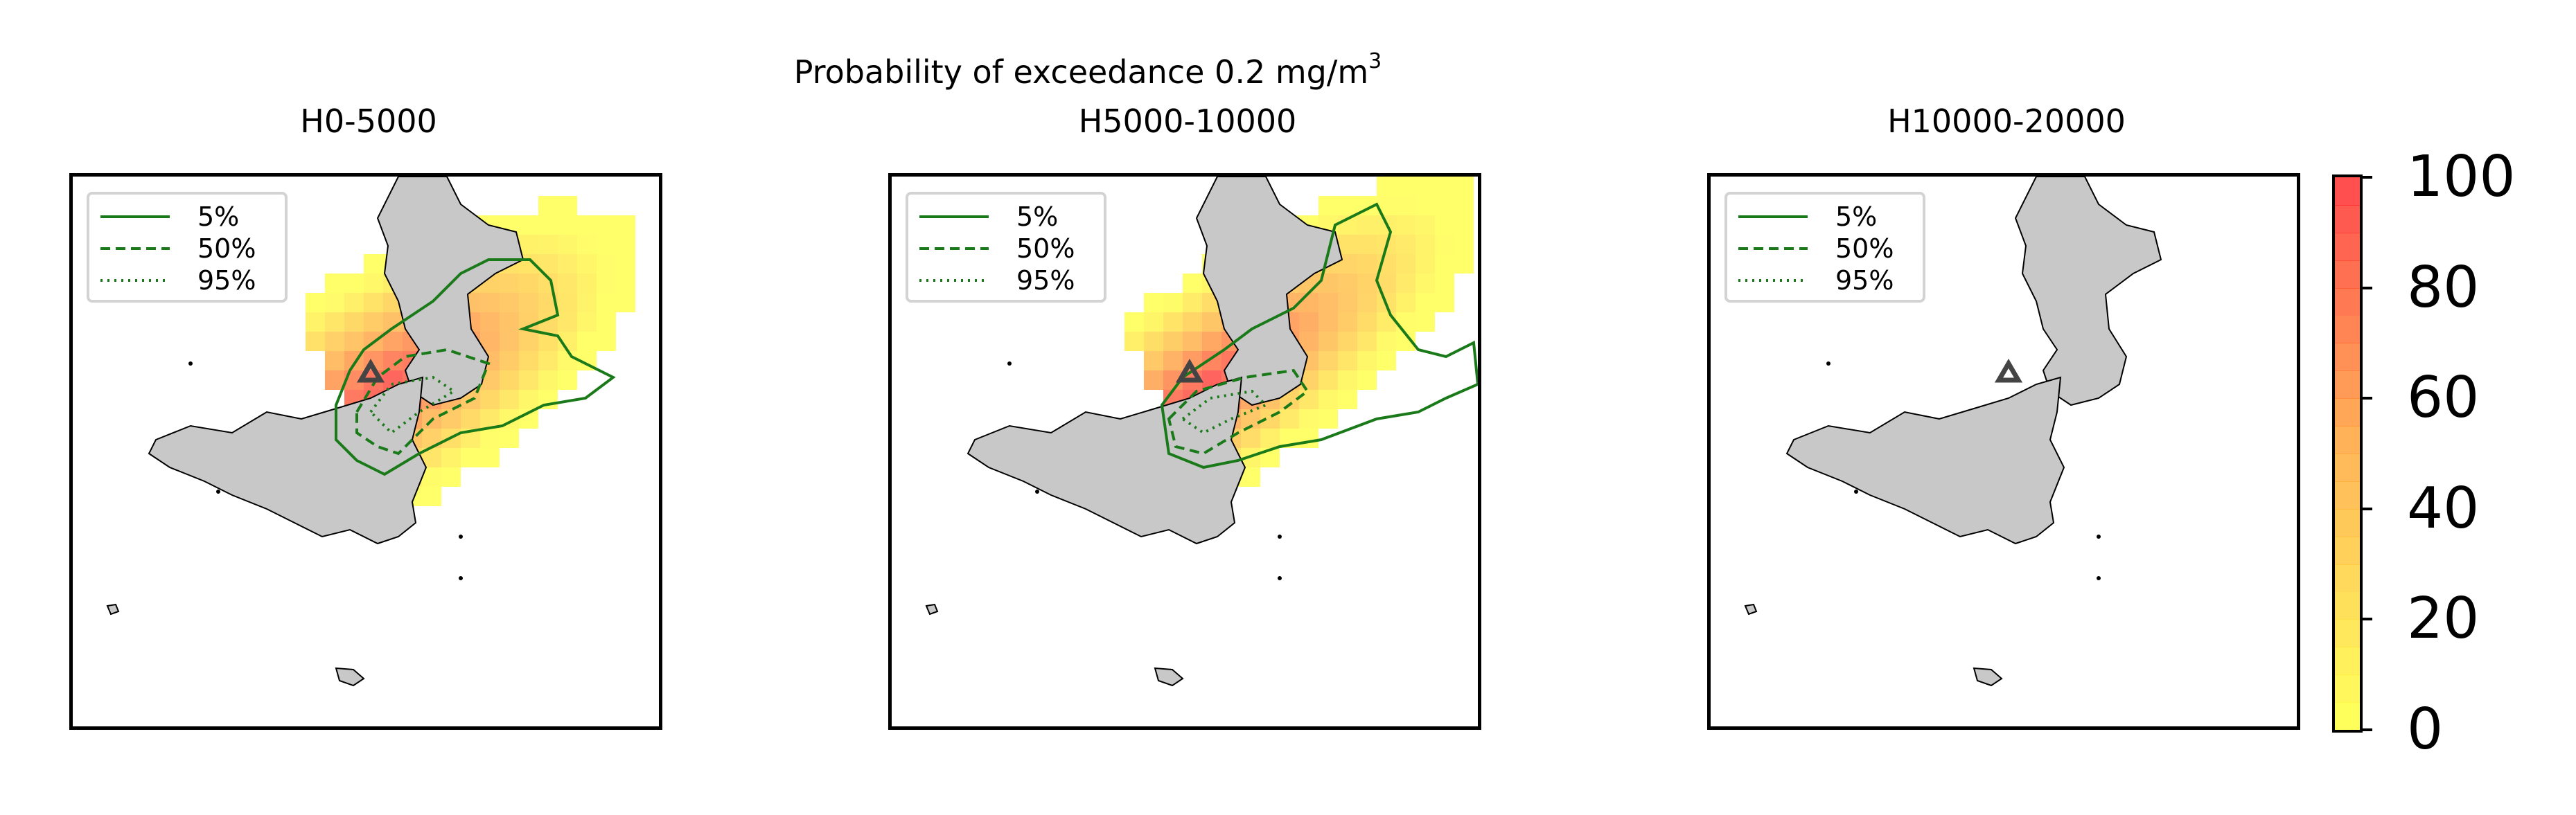  Describe the element at coordinates (1864, 280) in the screenshot. I see `legend-label-95: 95%` at that location.